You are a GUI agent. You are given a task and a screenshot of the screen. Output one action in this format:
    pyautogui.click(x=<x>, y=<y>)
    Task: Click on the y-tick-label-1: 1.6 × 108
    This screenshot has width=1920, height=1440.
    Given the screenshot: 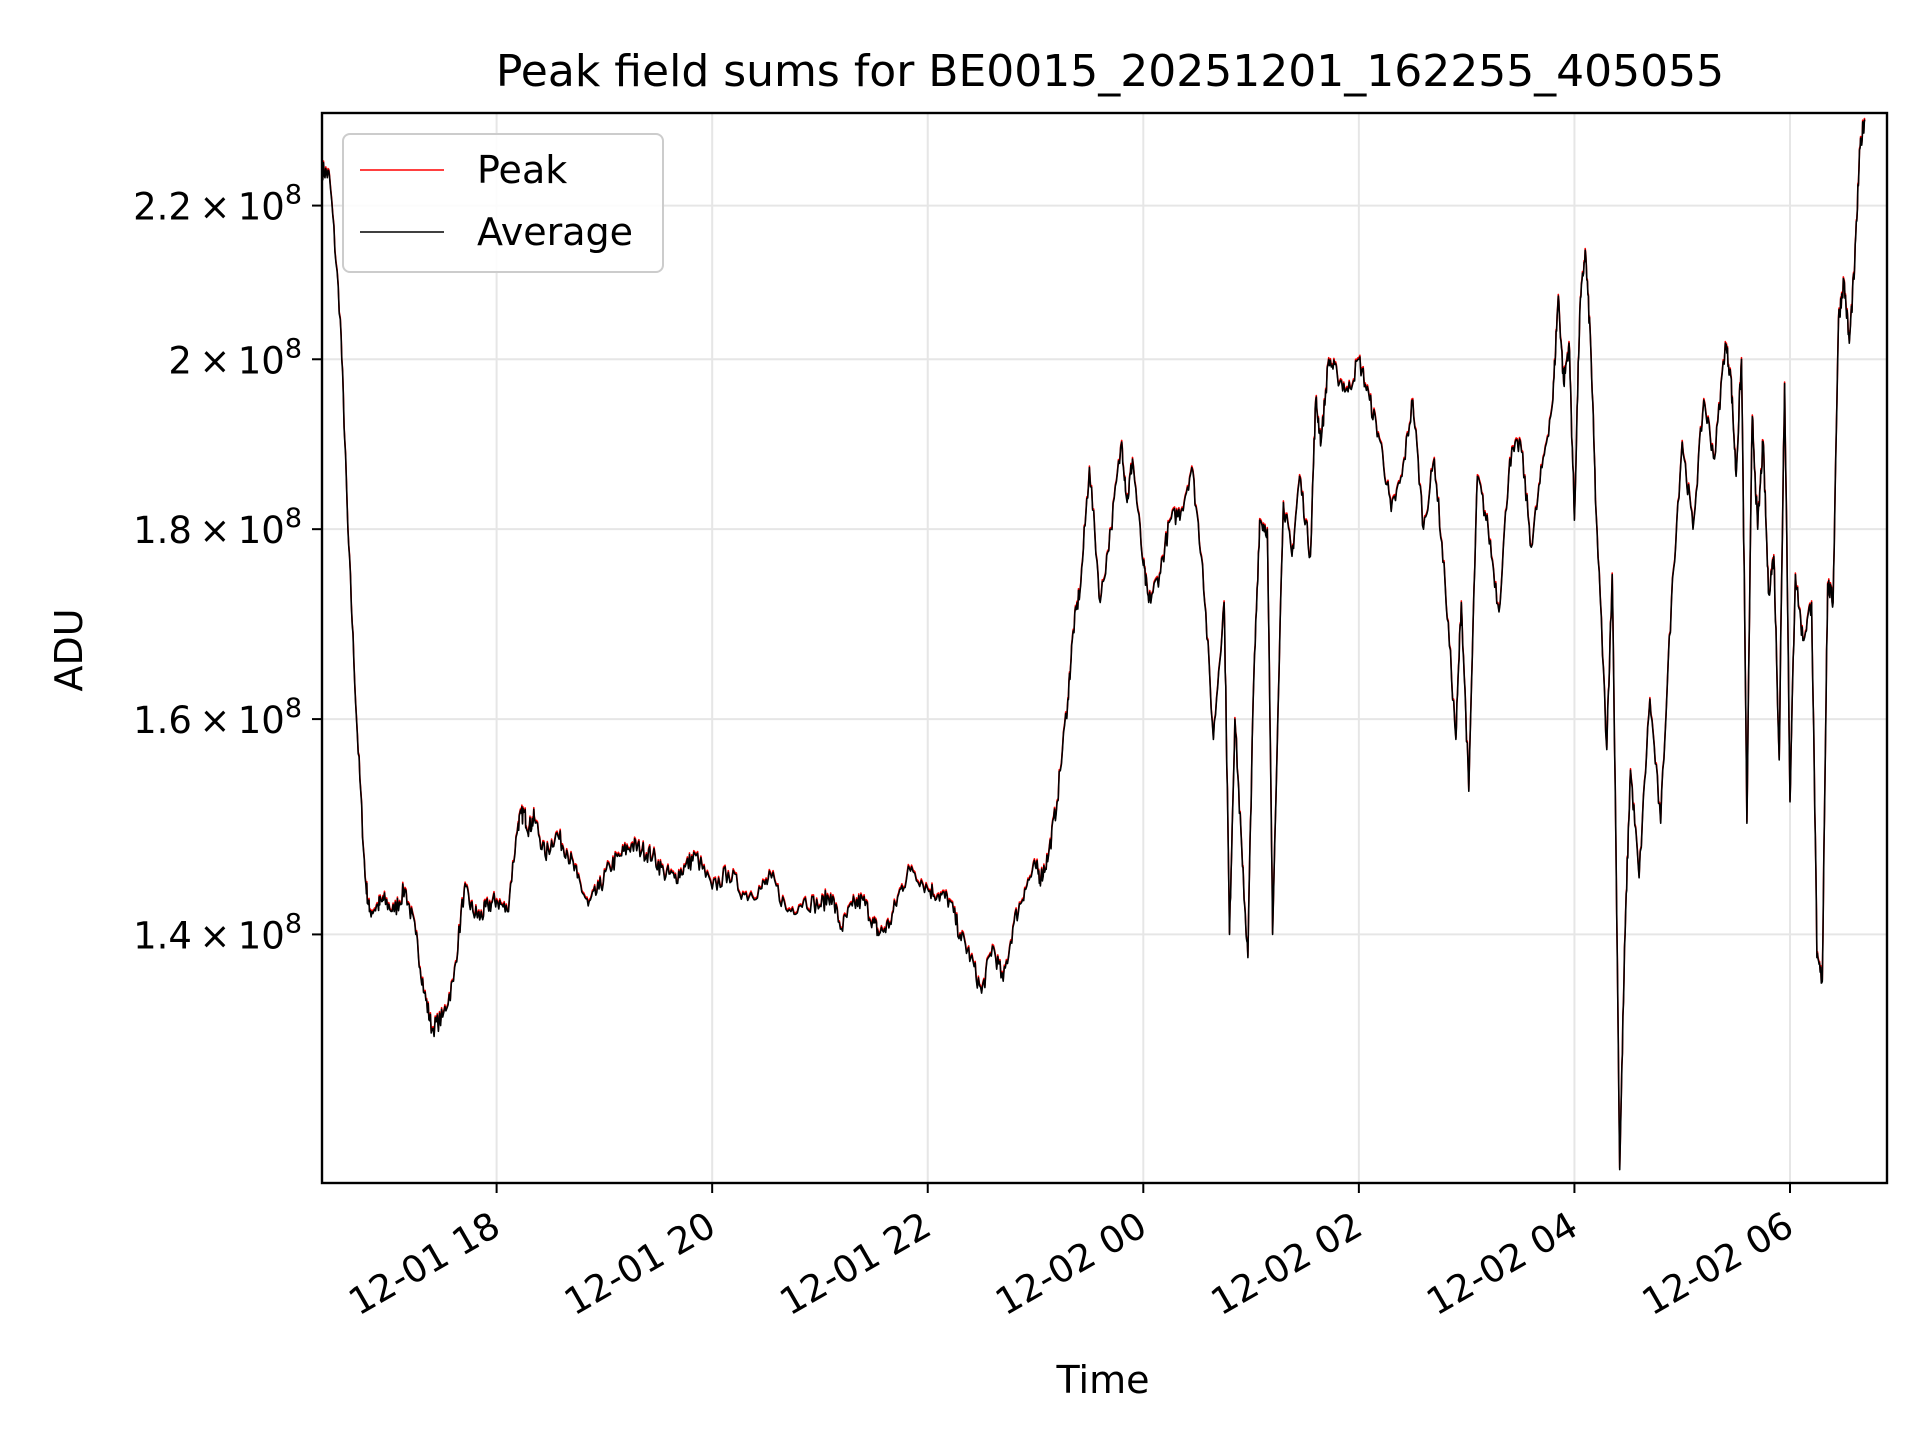 What is the action you would take?
    pyautogui.click(x=217, y=717)
    